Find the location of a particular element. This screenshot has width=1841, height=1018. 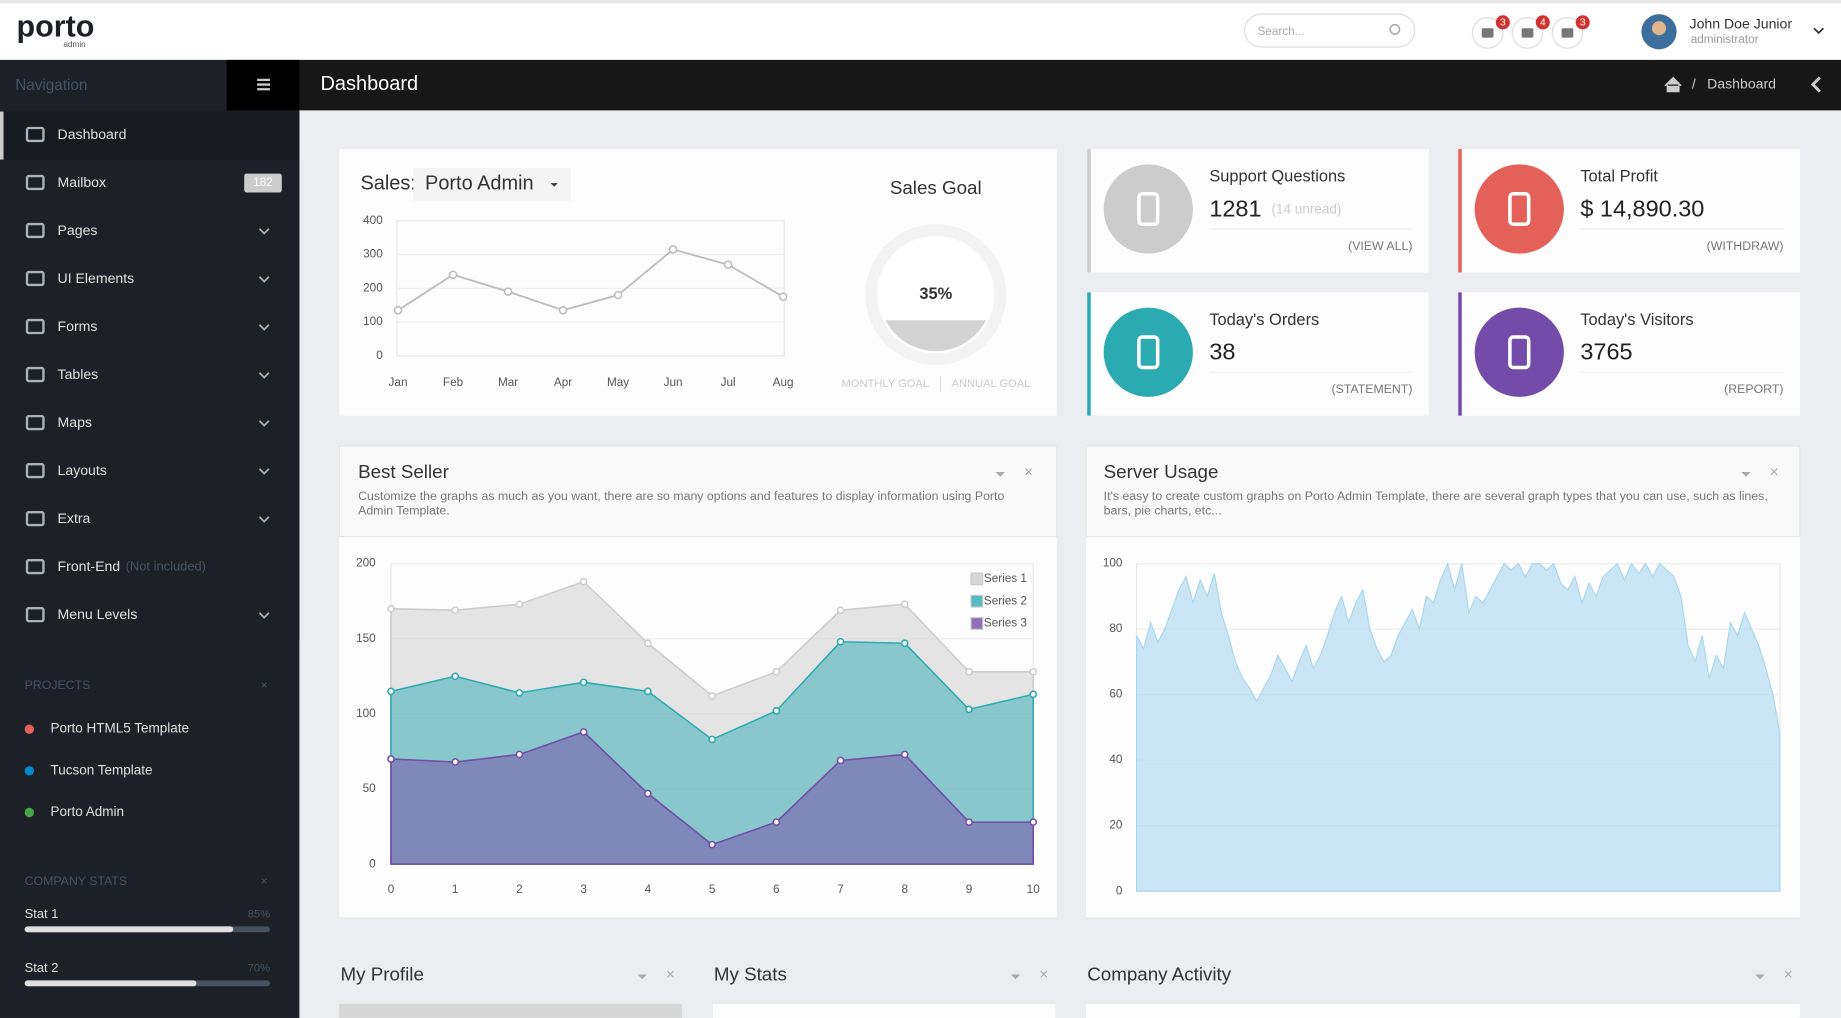

nav-label: Dashboard is located at coordinates (92, 134).